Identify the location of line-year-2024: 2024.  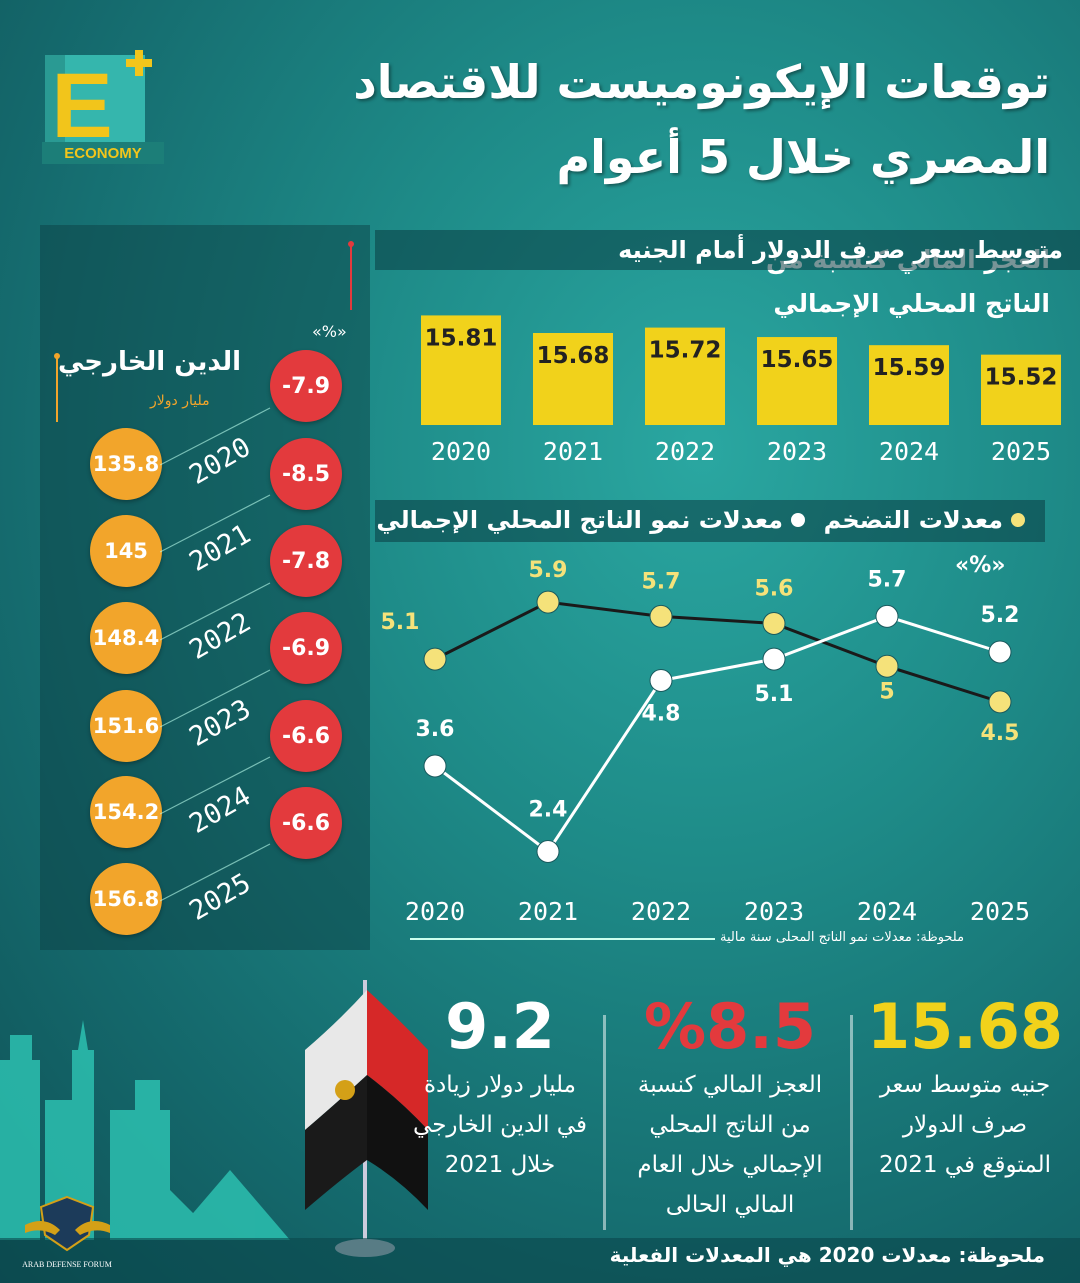
(887, 911).